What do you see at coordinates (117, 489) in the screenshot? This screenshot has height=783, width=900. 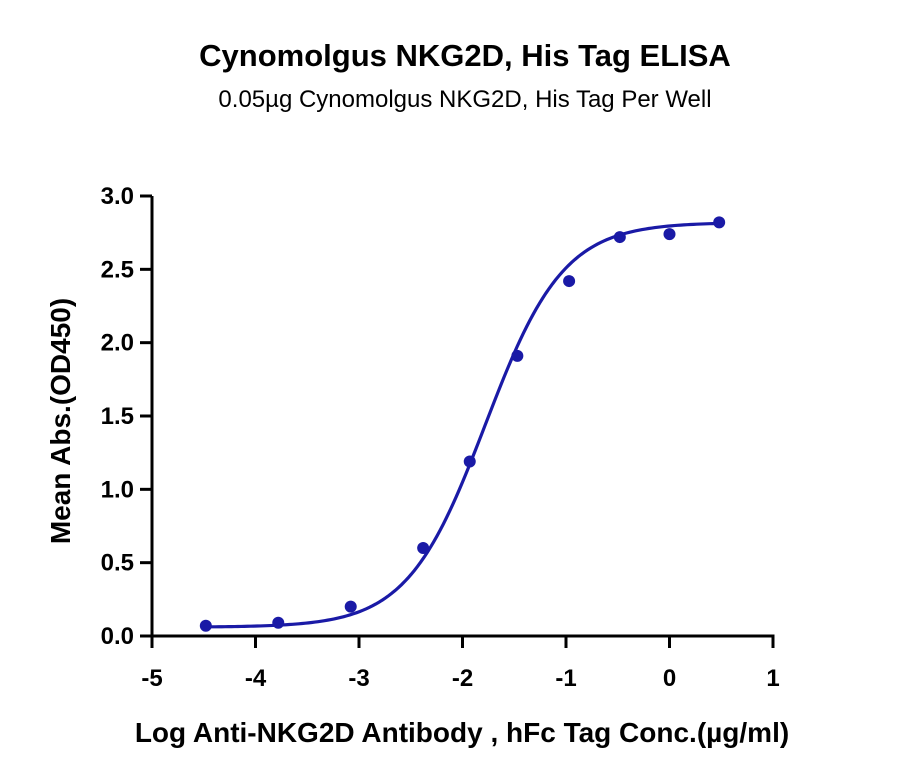 I see `y-tick-label: 1.0` at bounding box center [117, 489].